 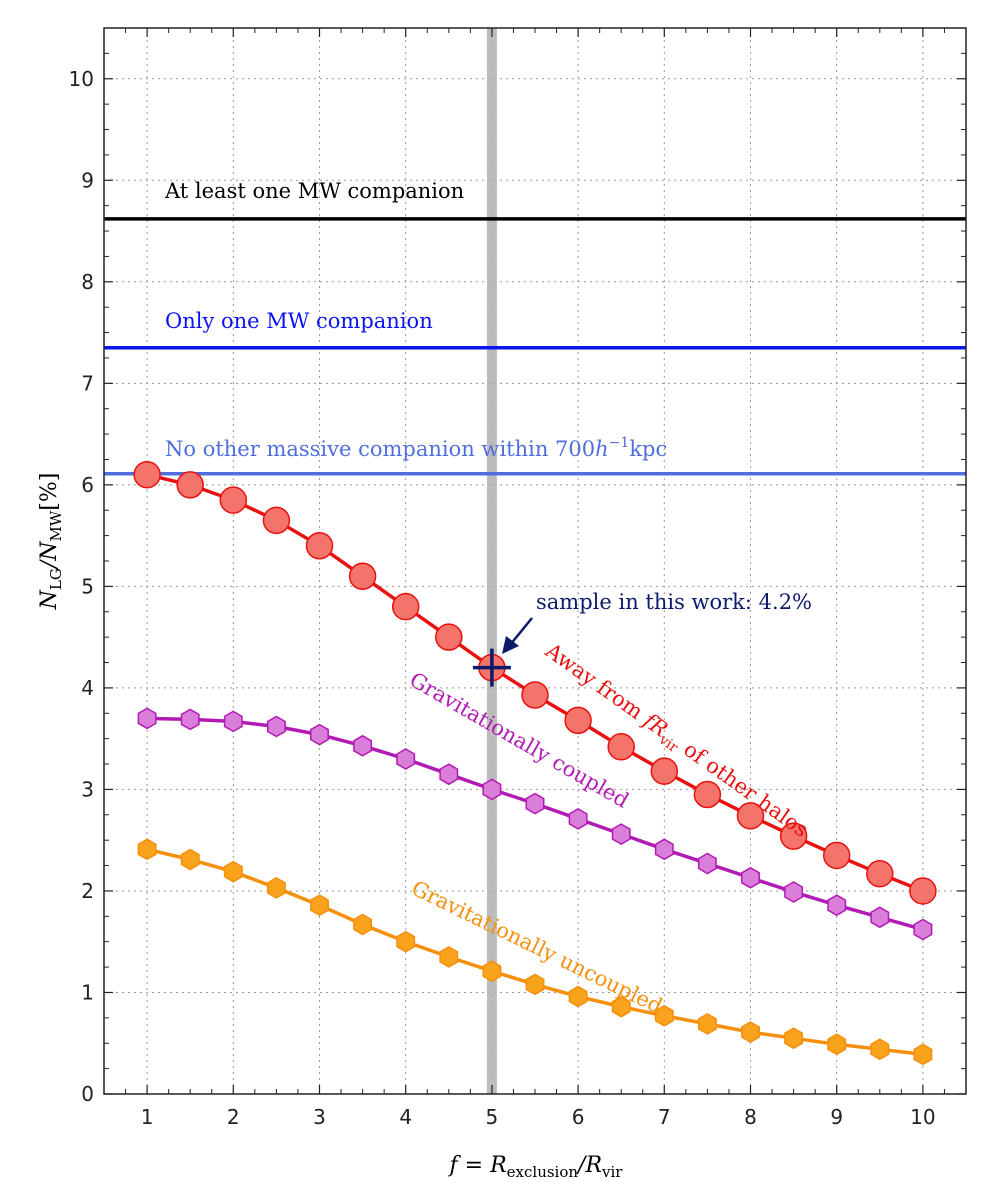 I want to click on series-label-away-pre: Away from, so click(x=596, y=683).